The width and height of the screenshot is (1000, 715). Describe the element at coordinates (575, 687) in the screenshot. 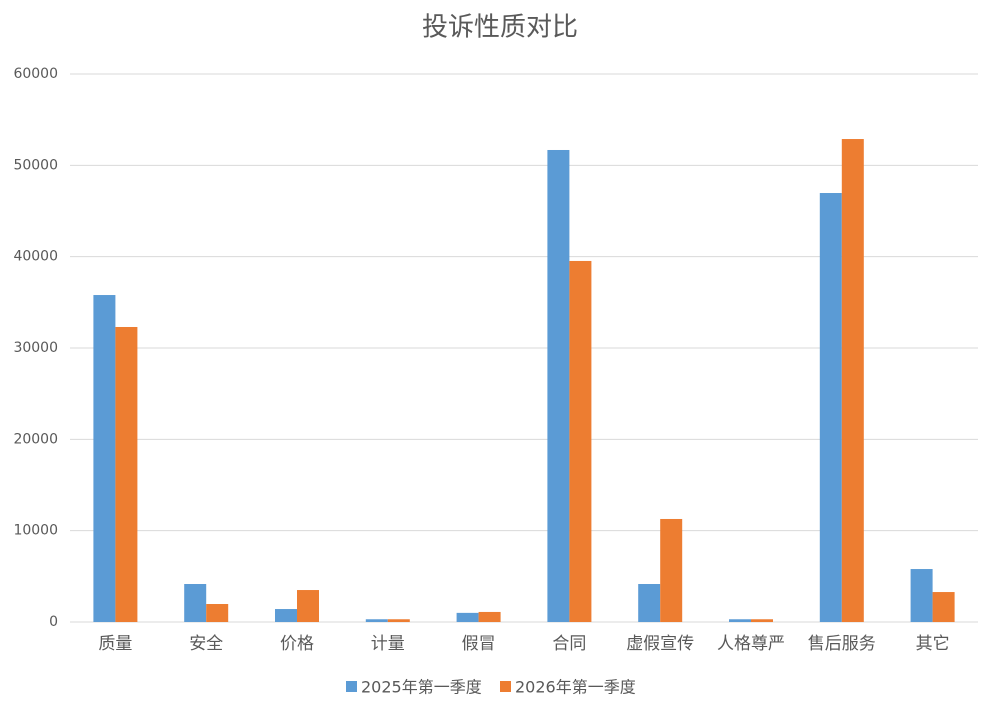

I see `legend-label: 2026年第一季度` at that location.